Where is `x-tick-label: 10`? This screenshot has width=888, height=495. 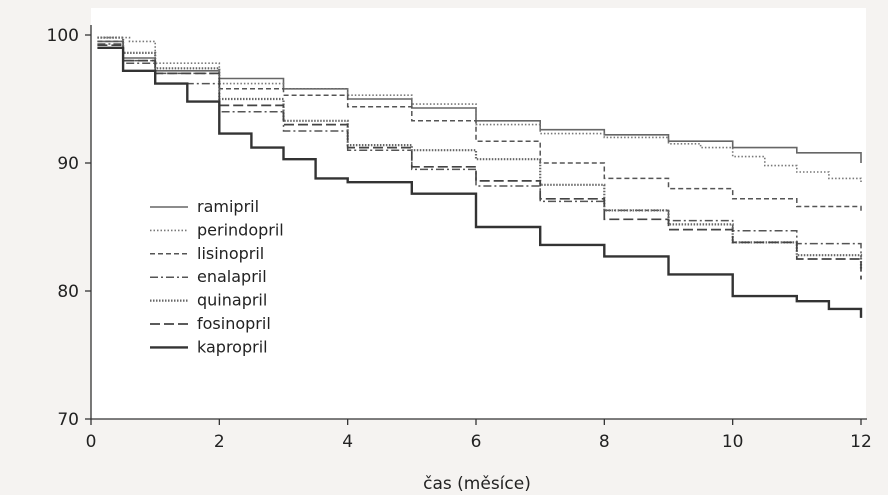
x-tick-label: 10 is located at coordinates (733, 442).